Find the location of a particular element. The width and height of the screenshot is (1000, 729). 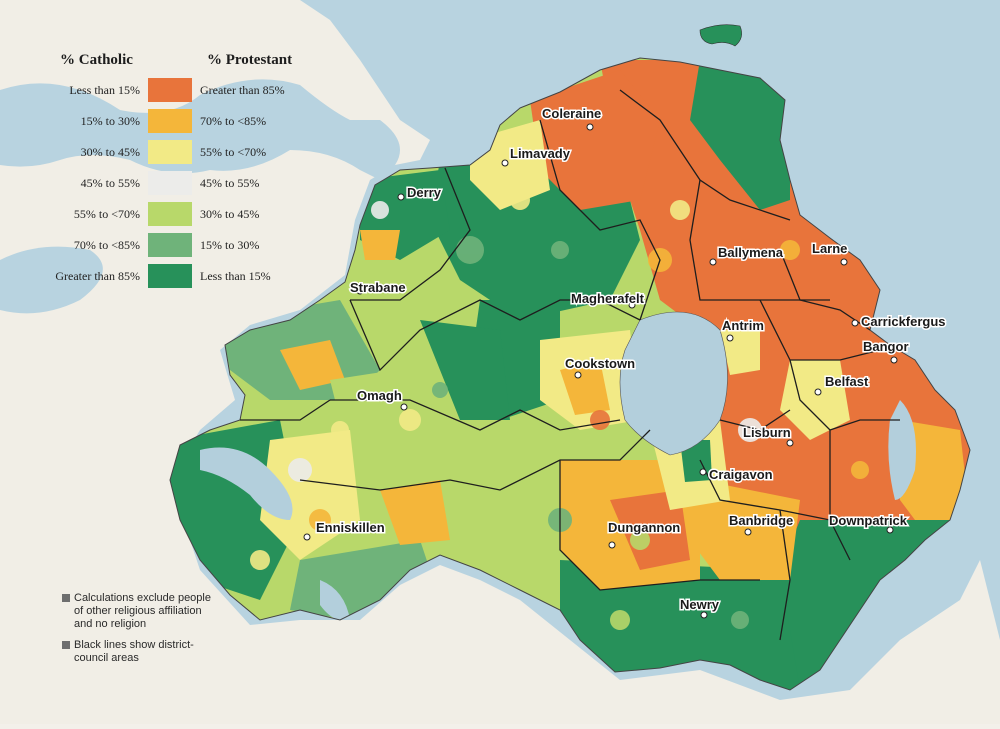

town-omagh: Omagh is located at coordinates (382, 399).